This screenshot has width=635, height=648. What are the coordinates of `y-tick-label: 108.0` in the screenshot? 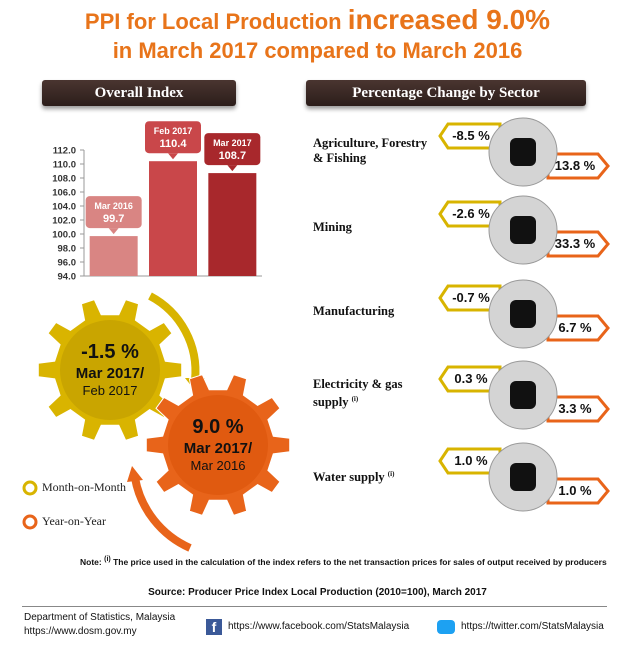 It's located at (64, 179).